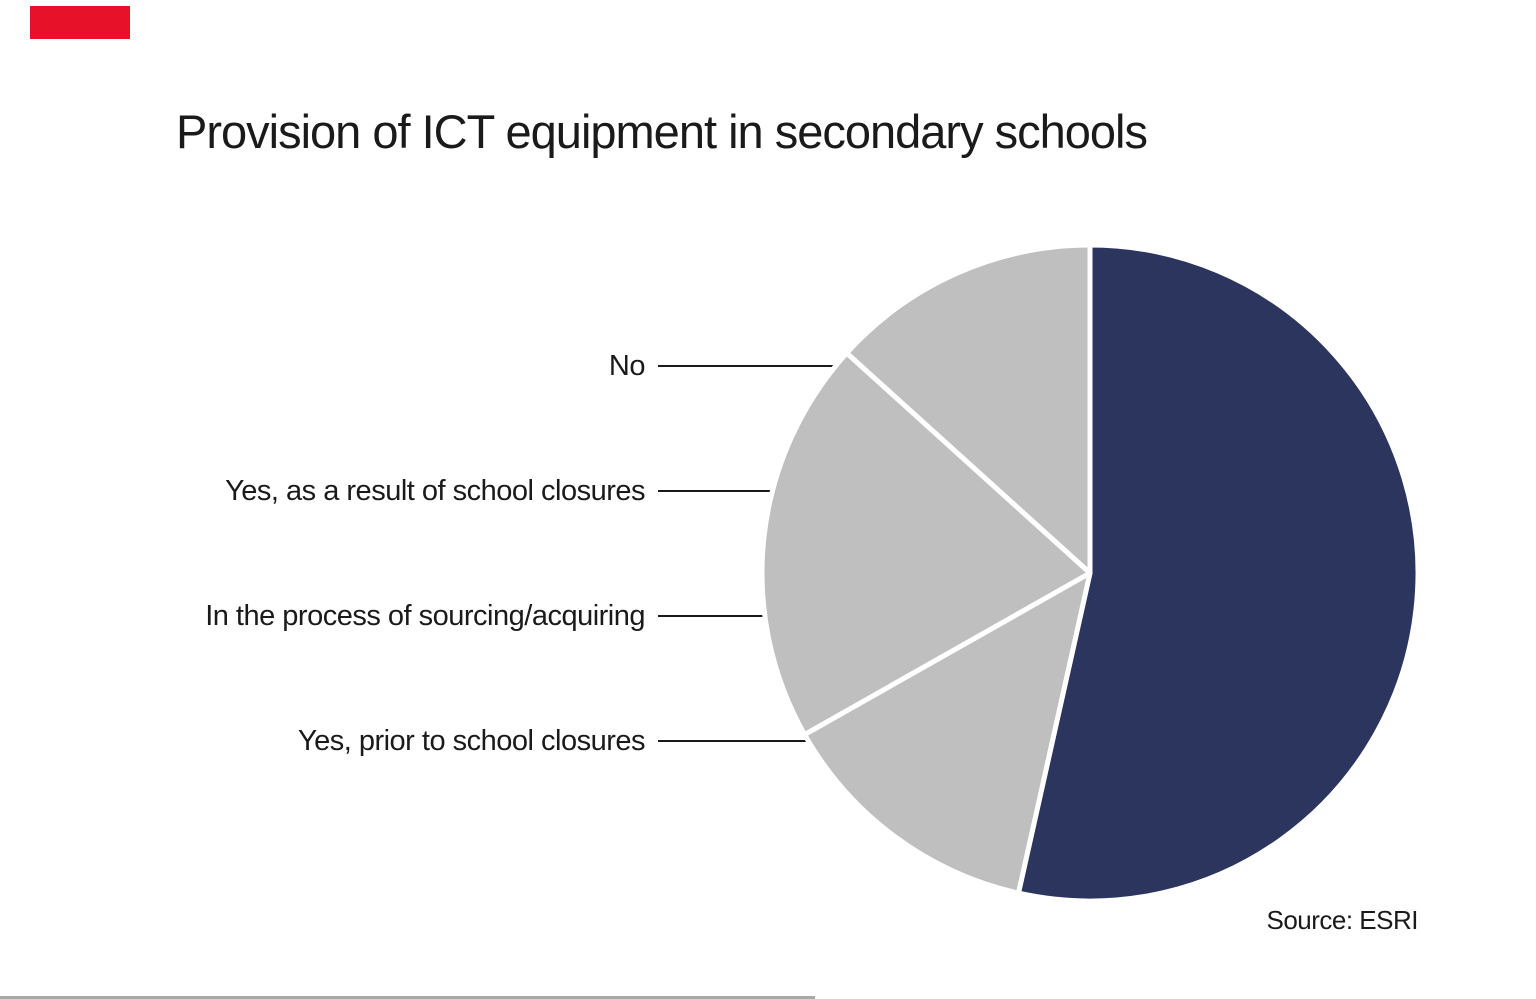 The image size is (1536, 999). Describe the element at coordinates (1342, 920) in the screenshot. I see `source-credit: Source: ESRI` at that location.